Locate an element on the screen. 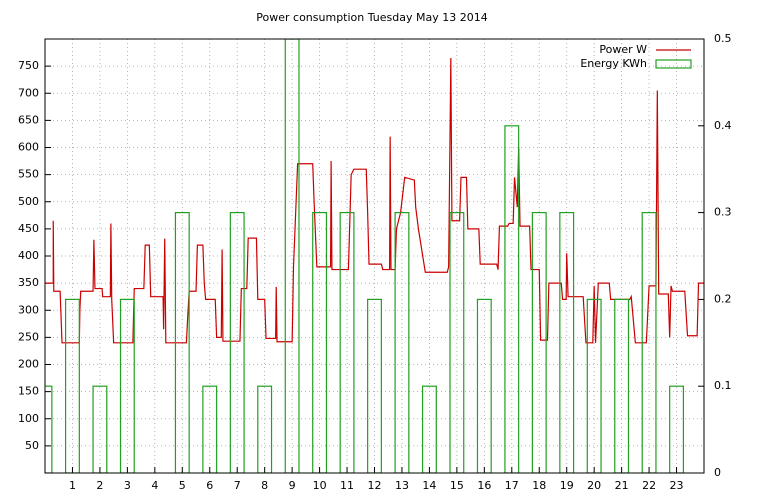 This screenshot has height=500, width=768. x-tick-label: 7 is located at coordinates (237, 485).